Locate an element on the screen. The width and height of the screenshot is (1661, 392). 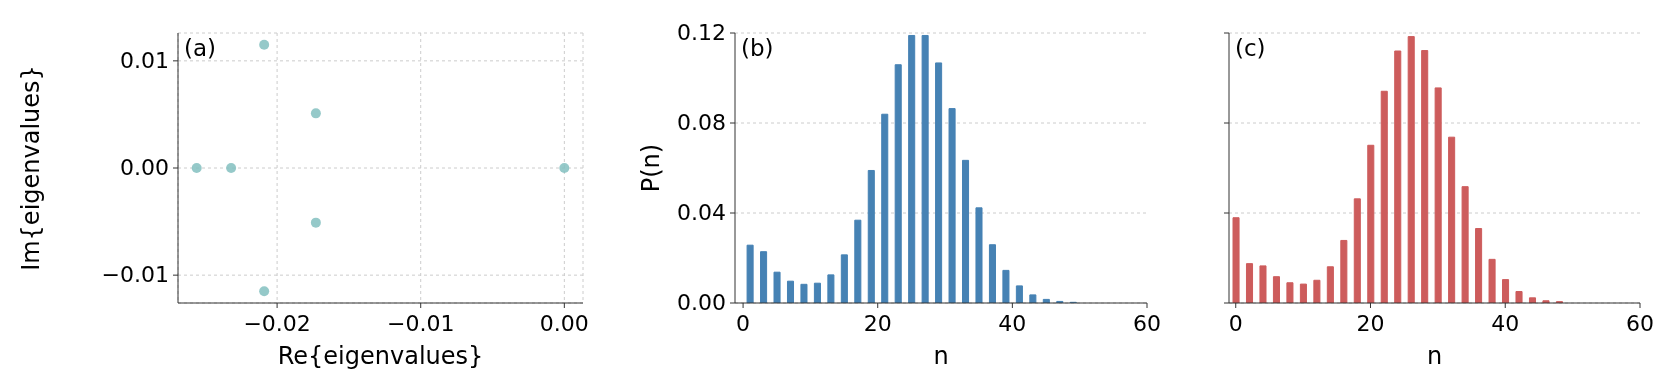
annotation: (a) is located at coordinates (200, 48).